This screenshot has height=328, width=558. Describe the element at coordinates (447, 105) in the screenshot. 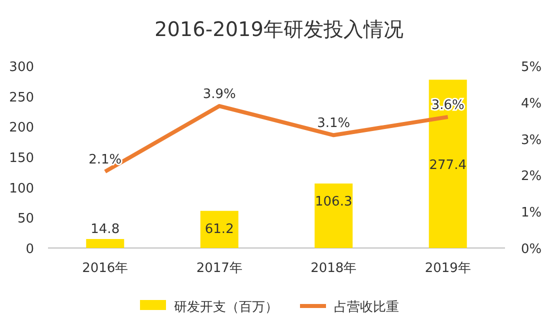

I see `data-label: 3.6%` at that location.